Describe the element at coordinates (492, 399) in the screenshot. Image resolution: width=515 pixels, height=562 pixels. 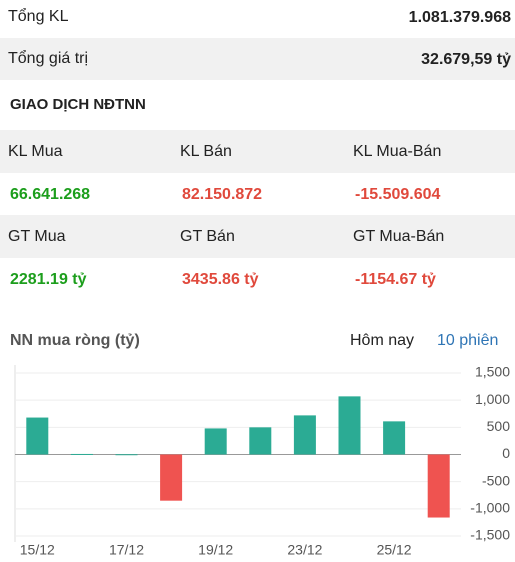
I see `y-tick-label: 1,000` at that location.